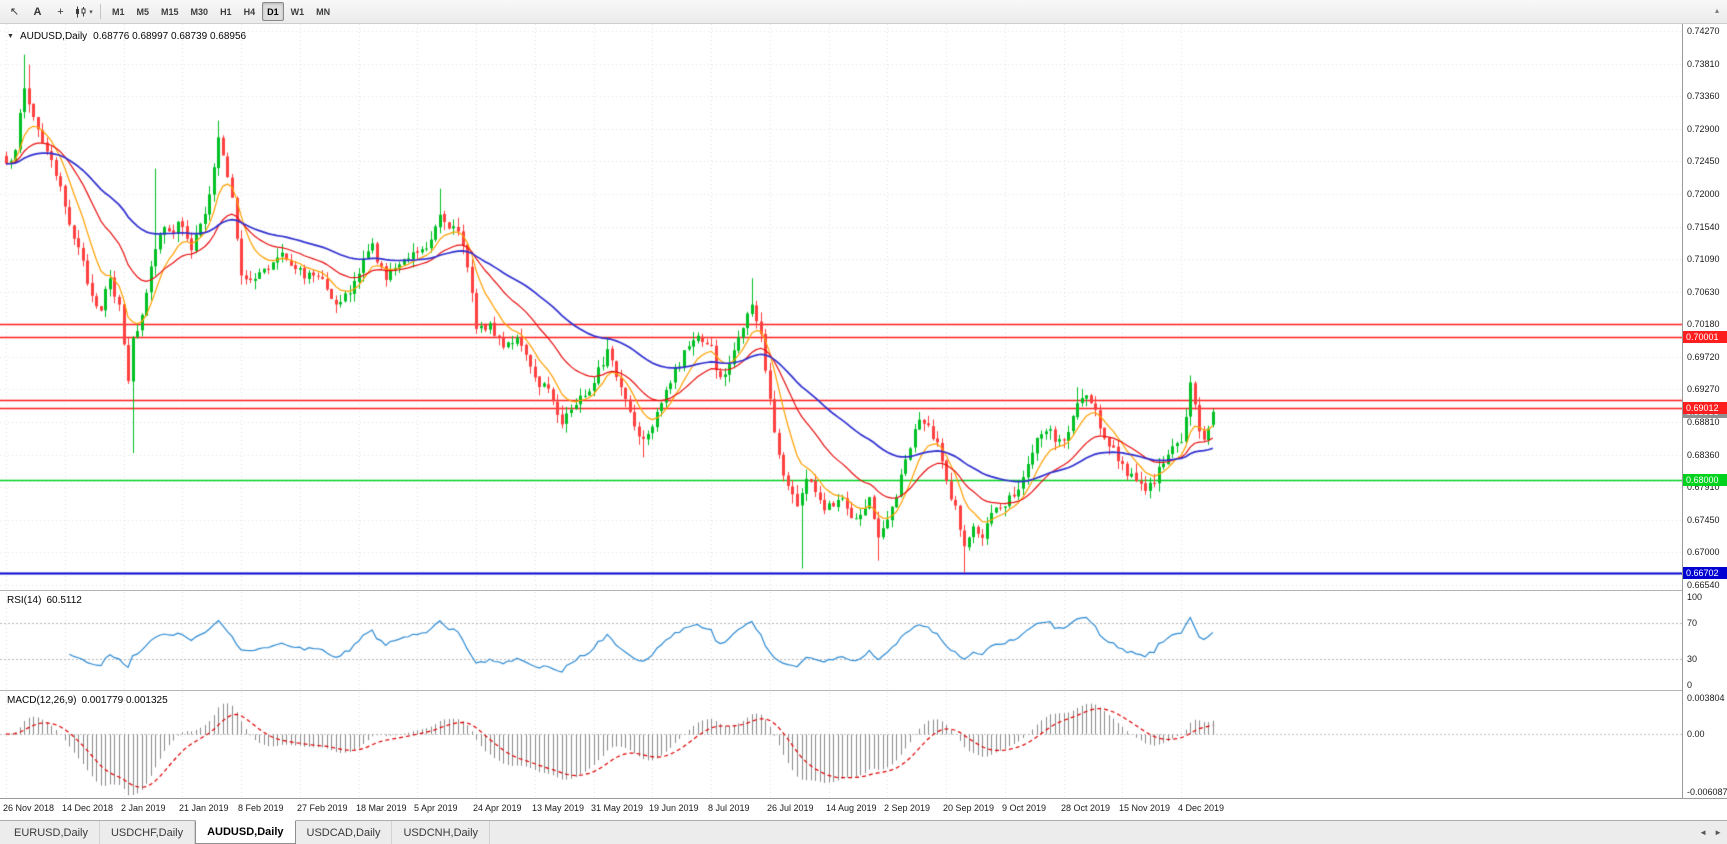 The image size is (1727, 844). What do you see at coordinates (1703, 389) in the screenshot?
I see `price-tick-label: 0.69270` at bounding box center [1703, 389].